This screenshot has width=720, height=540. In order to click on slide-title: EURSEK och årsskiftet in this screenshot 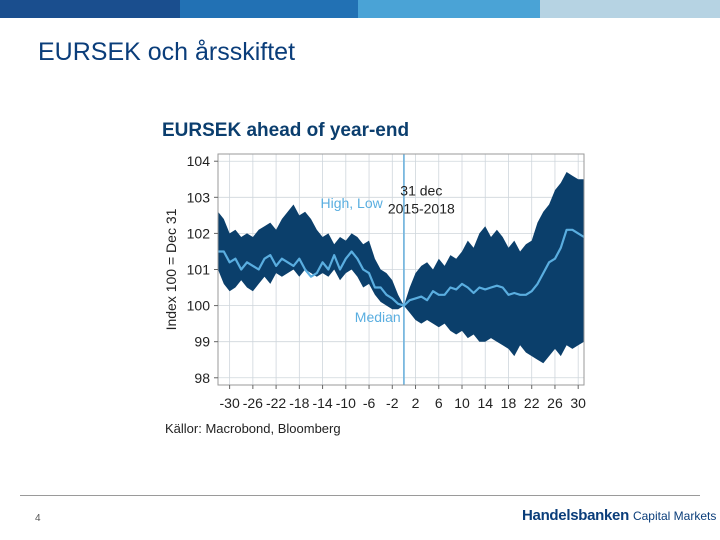, I will do `click(167, 52)`.